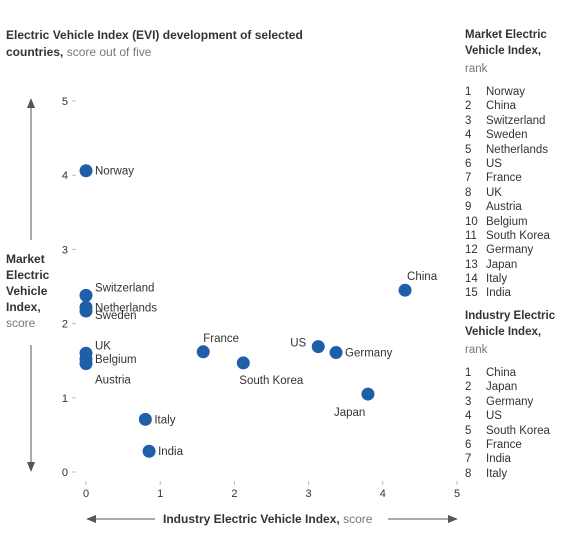  I want to click on y-tick-label: 1, so click(65, 399).